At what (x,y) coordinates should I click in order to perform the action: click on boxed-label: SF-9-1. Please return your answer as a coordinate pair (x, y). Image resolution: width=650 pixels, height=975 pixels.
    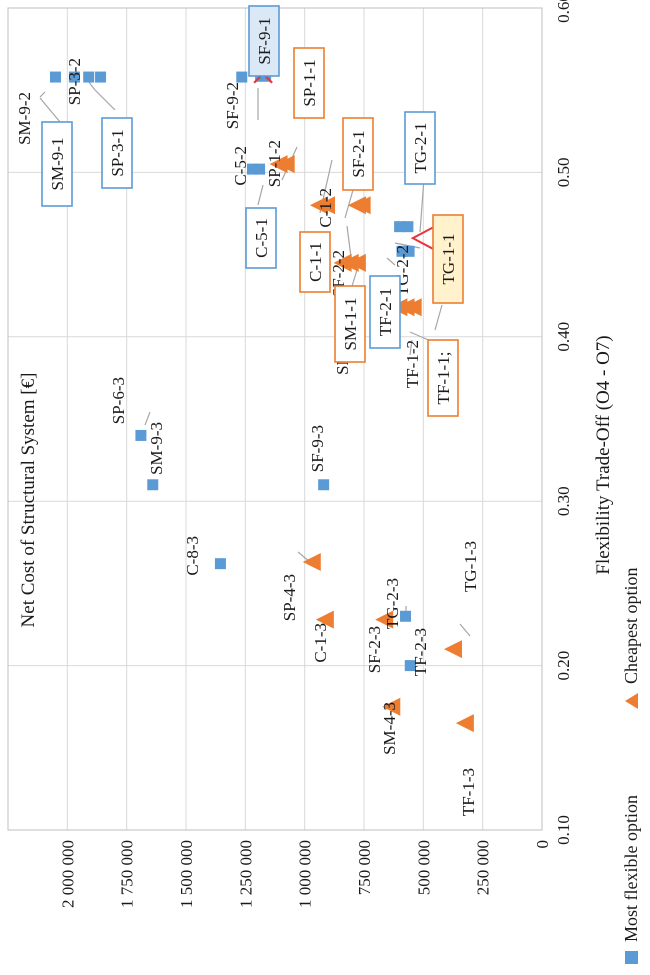
    Looking at the image, I should click on (264, 40).